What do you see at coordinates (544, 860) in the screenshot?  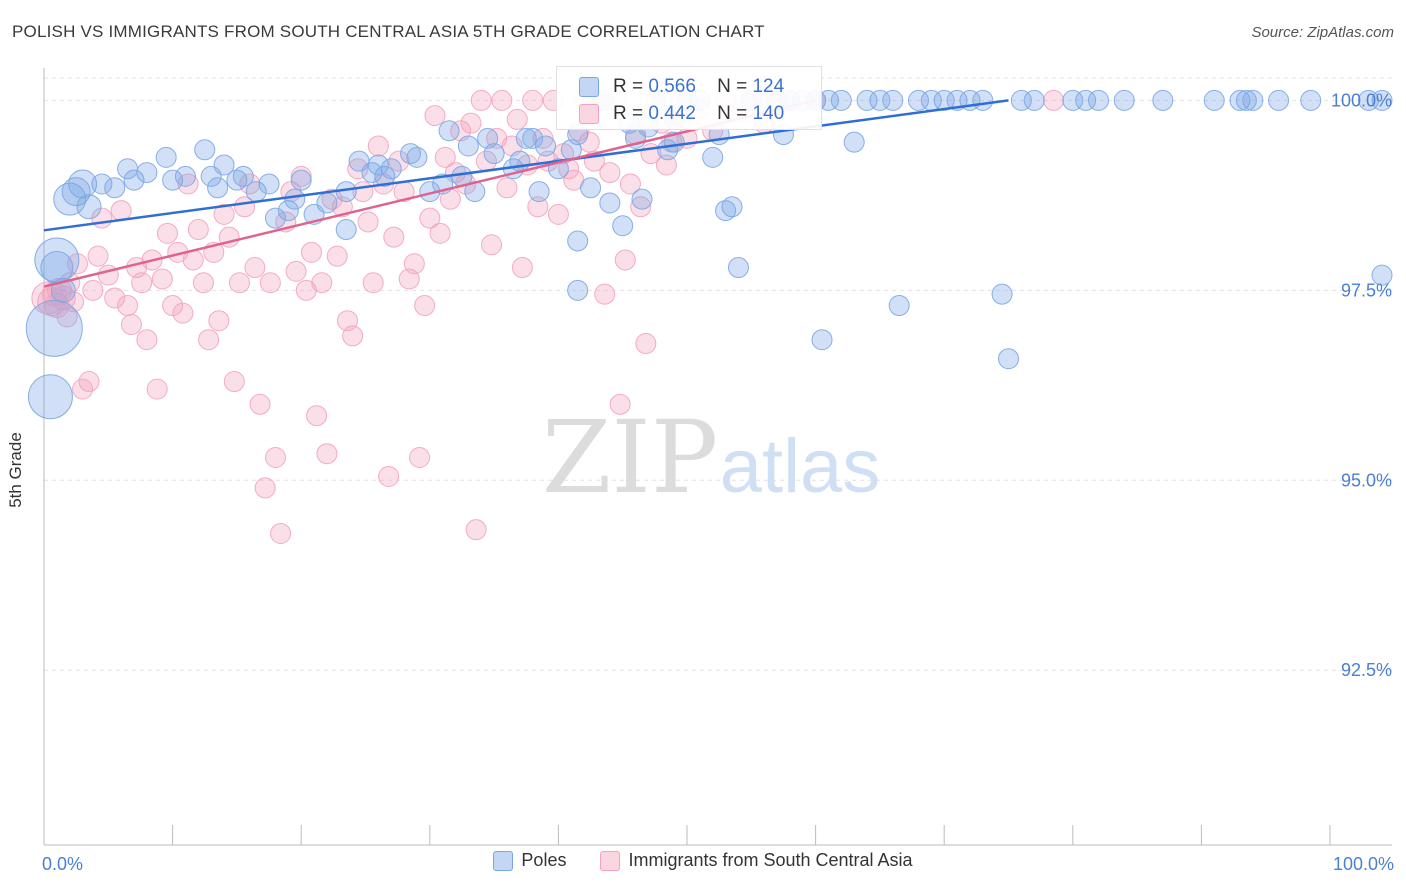 I see `legend-poles-label: Poles` at bounding box center [544, 860].